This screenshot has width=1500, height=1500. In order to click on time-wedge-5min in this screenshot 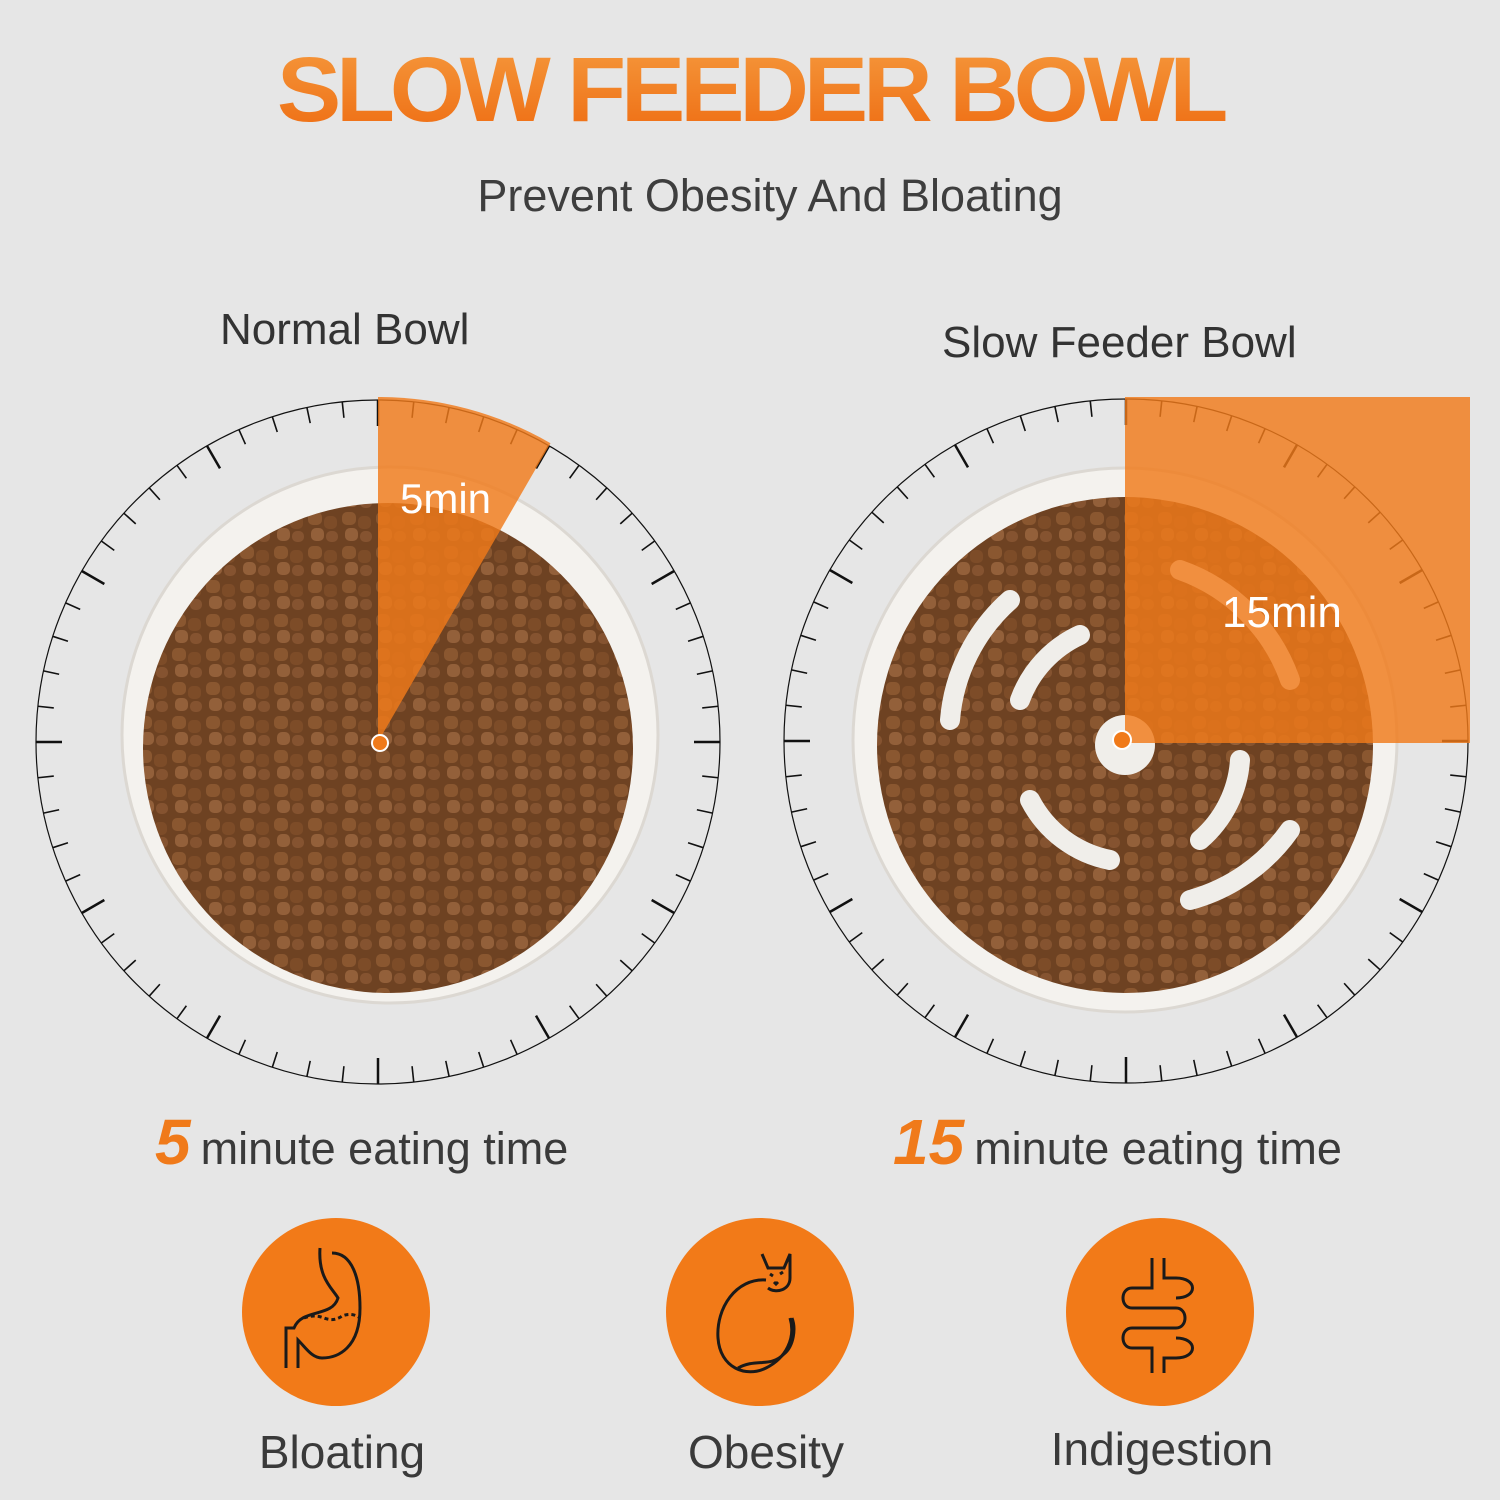, I will do `click(464, 569)`.